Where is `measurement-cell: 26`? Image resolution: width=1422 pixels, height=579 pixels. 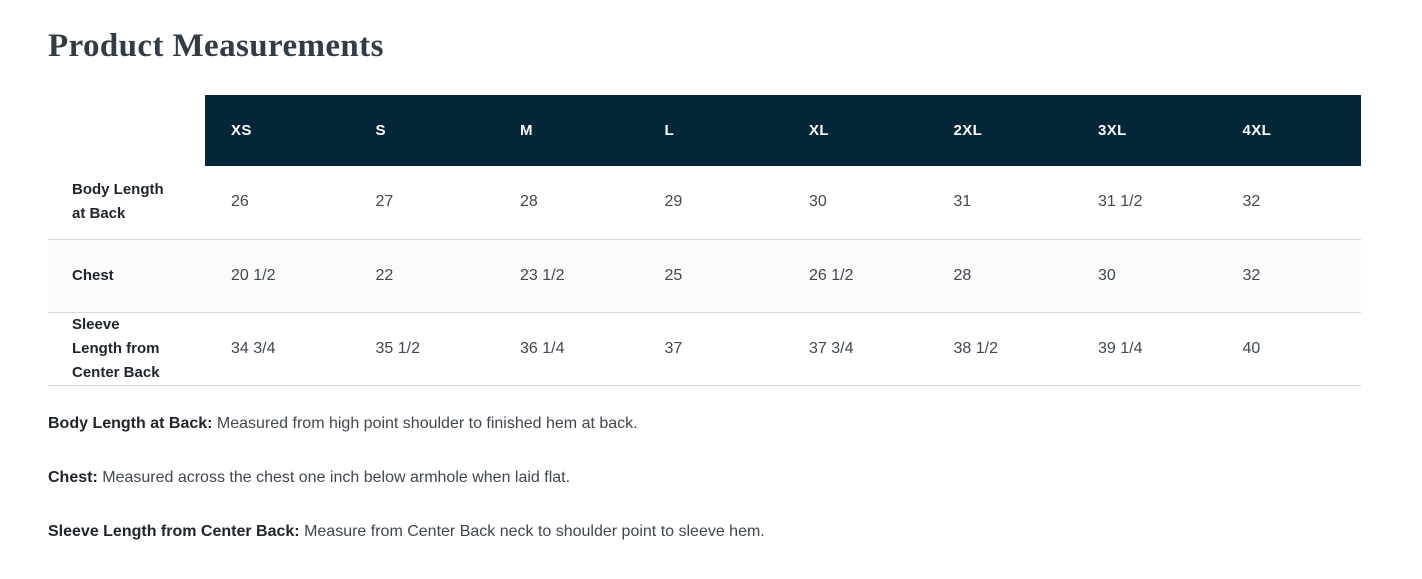
measurement-cell: 26 is located at coordinates (277, 203).